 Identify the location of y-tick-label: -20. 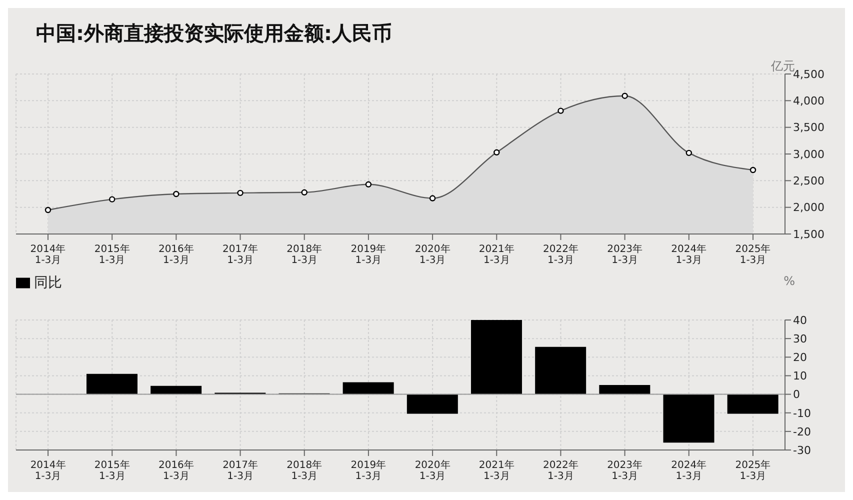
(802, 431).